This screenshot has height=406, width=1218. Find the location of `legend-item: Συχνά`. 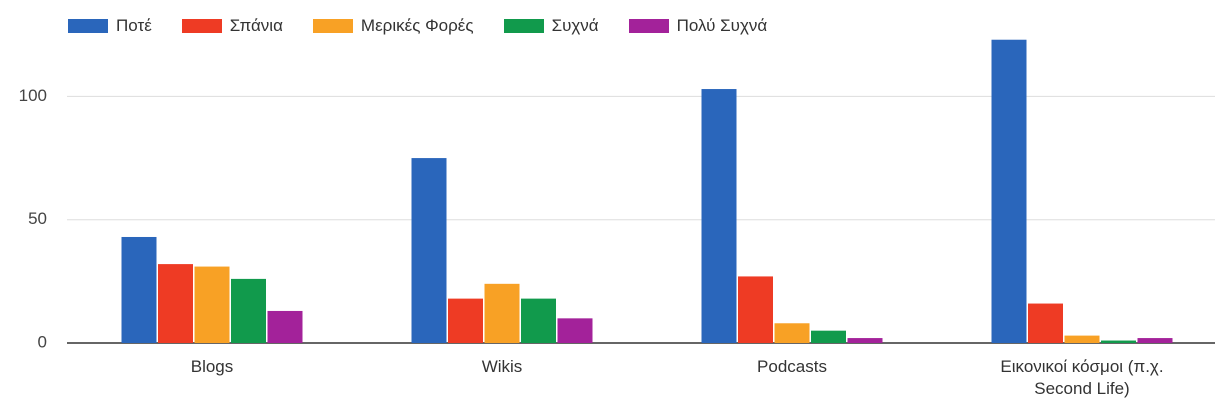

legend-item: Συχνά is located at coordinates (551, 26).